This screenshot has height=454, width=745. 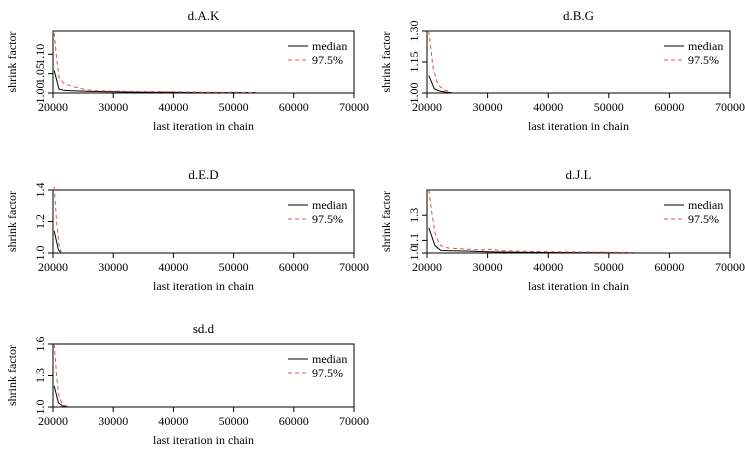 What do you see at coordinates (730, 267) in the screenshot?
I see `chart-4-x-tick-label: 70000` at bounding box center [730, 267].